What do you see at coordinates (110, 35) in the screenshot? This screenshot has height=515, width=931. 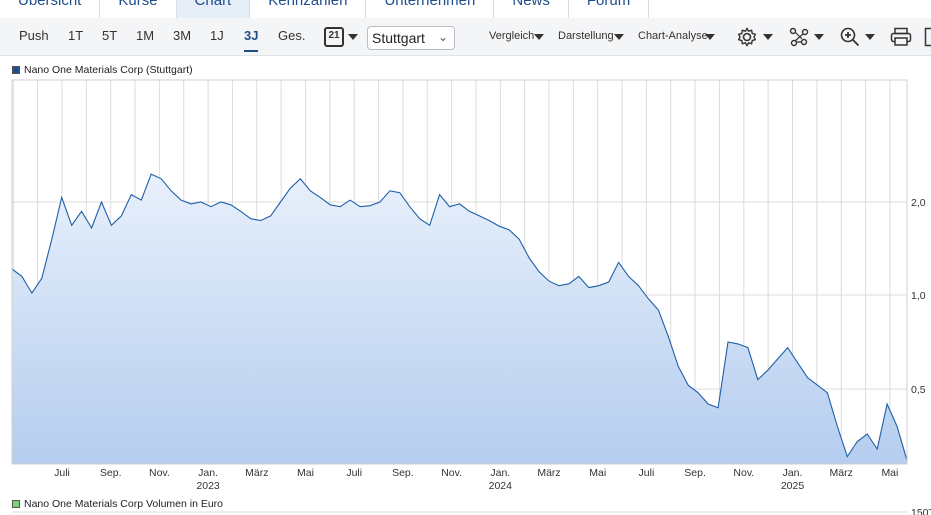 I see `range-5t-button: 5T` at bounding box center [110, 35].